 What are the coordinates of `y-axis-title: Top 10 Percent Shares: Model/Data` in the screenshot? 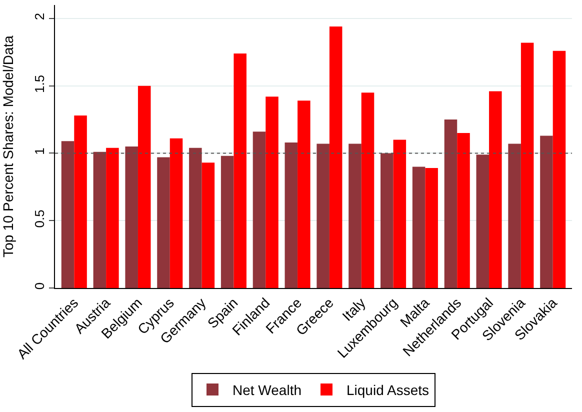 It's located at (8, 146).